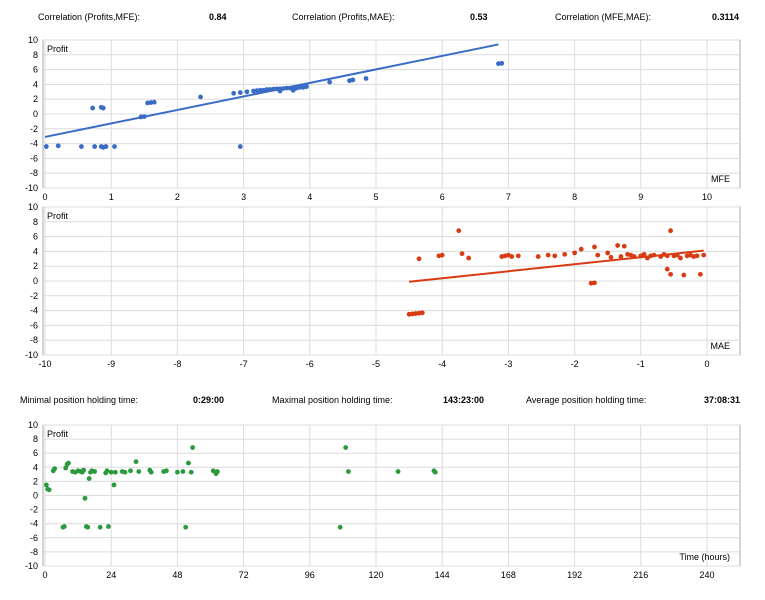 The image size is (765, 600). I want to click on x-tick-label: 216, so click(640, 575).